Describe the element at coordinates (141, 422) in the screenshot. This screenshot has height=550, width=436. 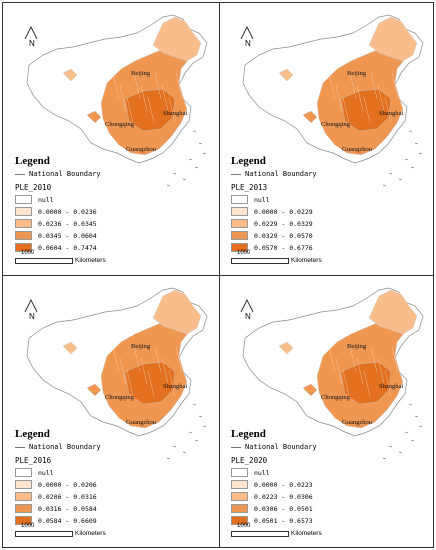
I see `city-label: Guangzhou` at that location.